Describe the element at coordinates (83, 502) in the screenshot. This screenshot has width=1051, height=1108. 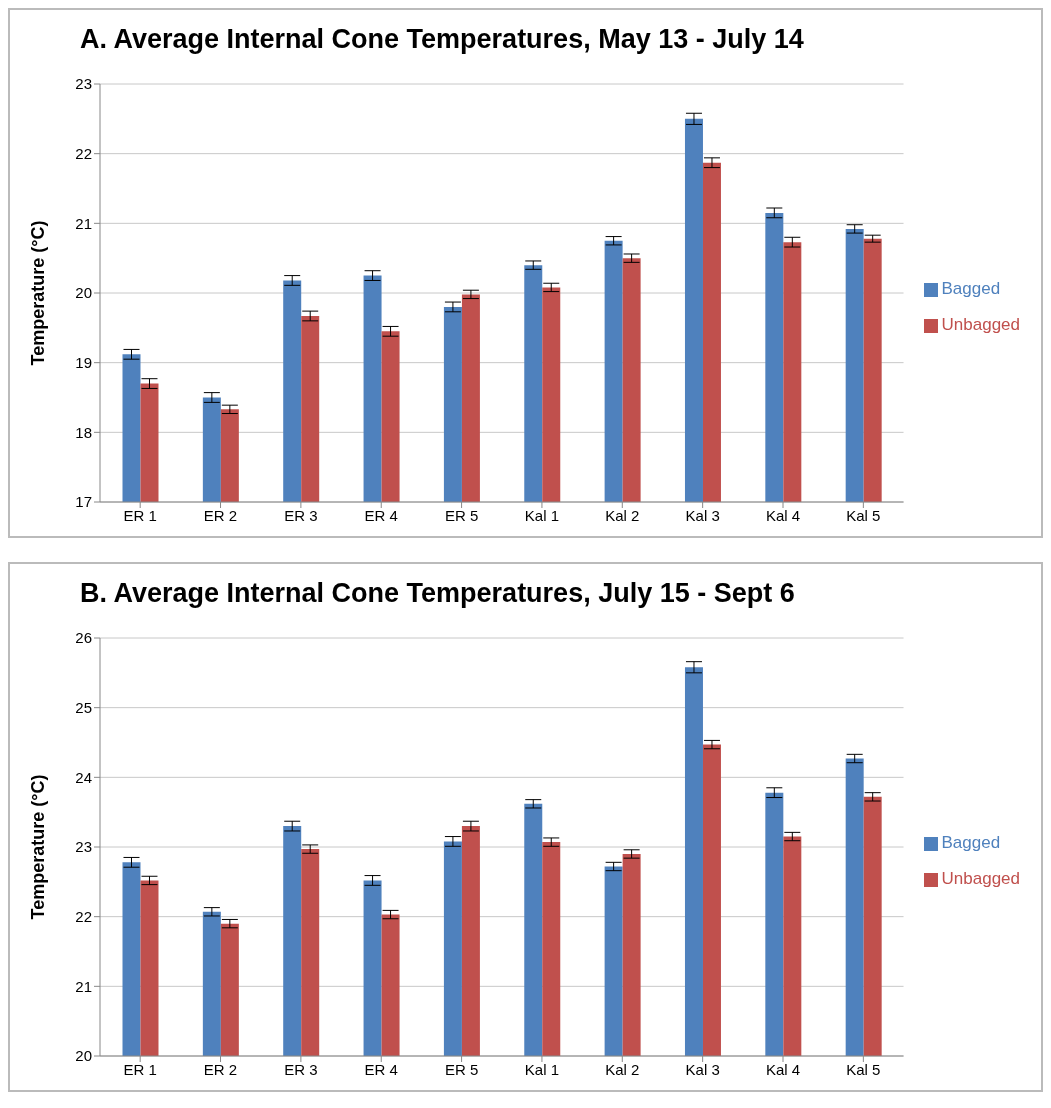
I see `y-tick-label: 17` at that location.